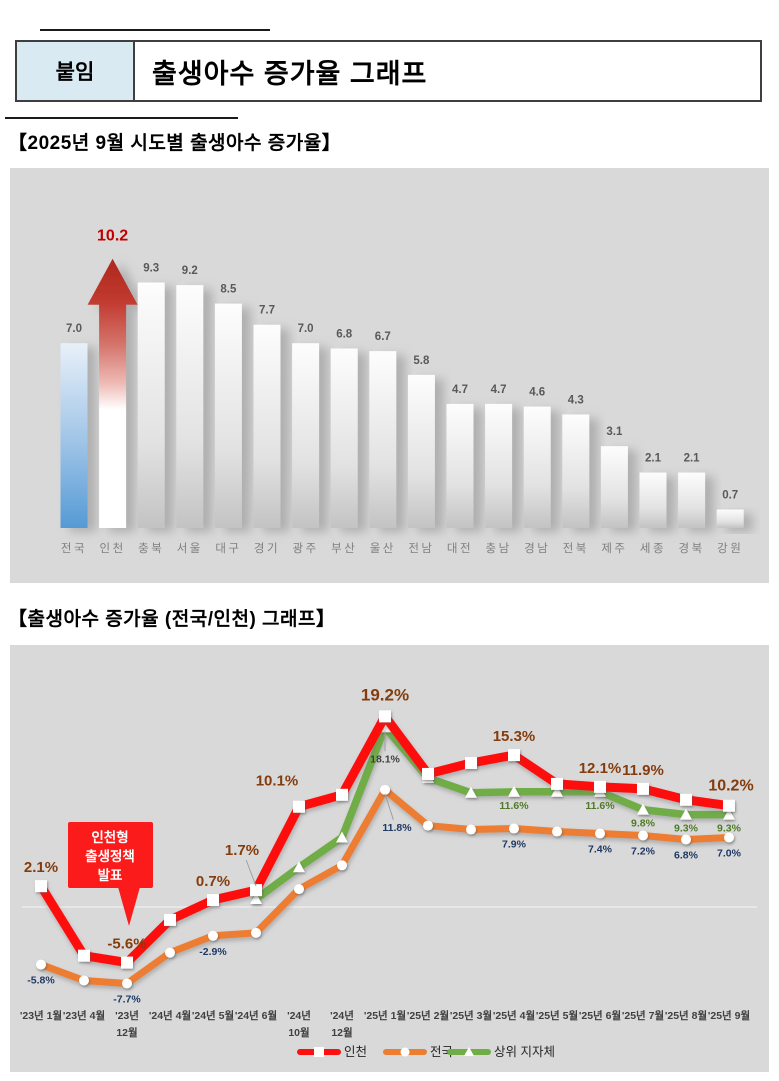 The image size is (779, 1081). What do you see at coordinates (306, 548) in the screenshot?
I see `bar-category-label: 광주` at bounding box center [306, 548].